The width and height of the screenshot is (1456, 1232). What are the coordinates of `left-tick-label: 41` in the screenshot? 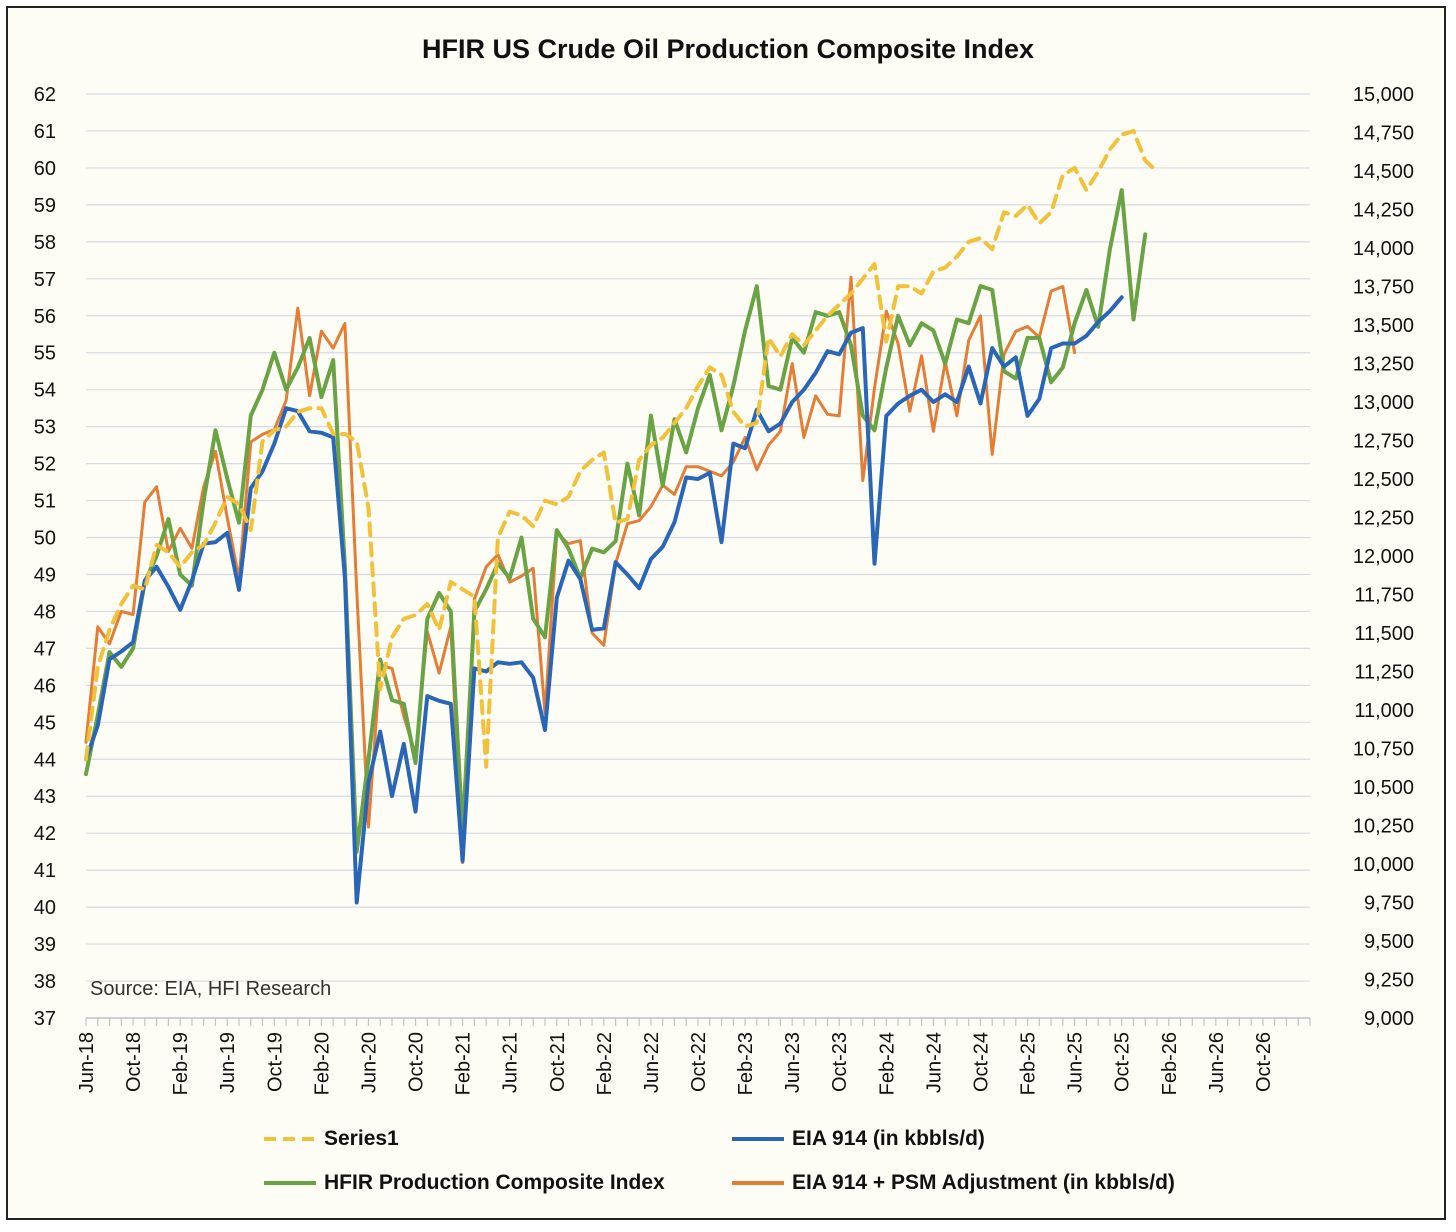 It's located at (45, 871).